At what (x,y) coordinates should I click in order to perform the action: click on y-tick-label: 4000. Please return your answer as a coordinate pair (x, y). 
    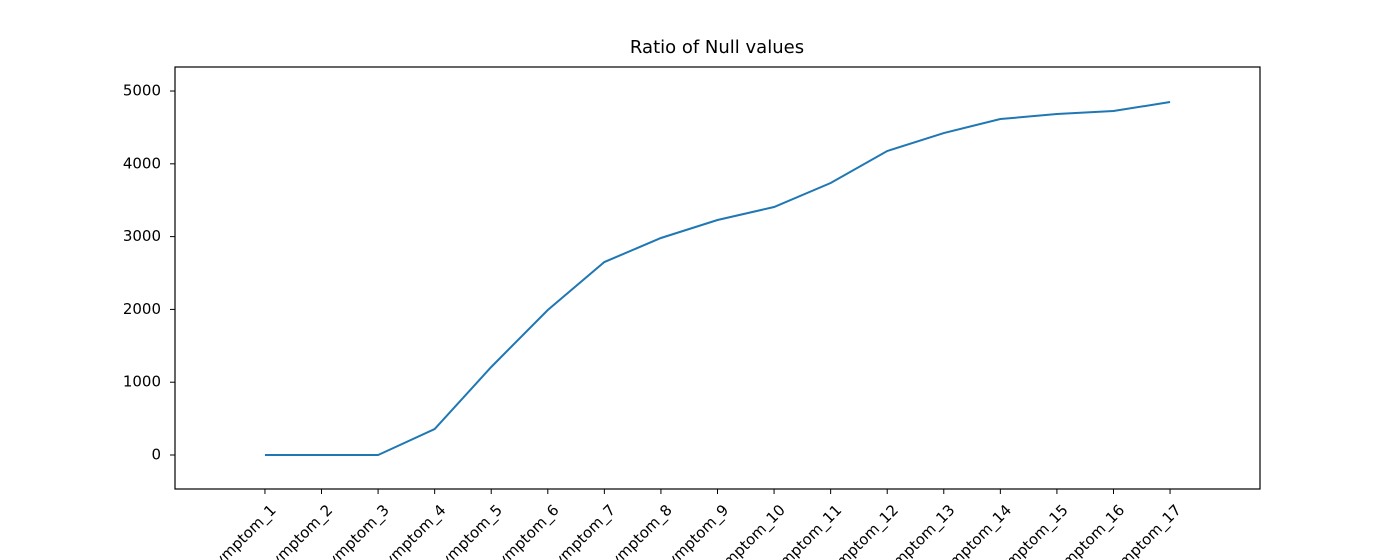
    Looking at the image, I should click on (142, 163).